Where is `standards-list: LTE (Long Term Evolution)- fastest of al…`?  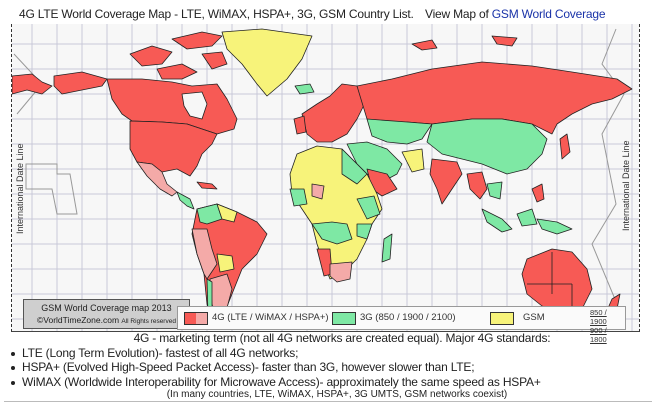
standards-list: LTE (Long Term Evolution)- fastest of al… is located at coordinates (327, 368).